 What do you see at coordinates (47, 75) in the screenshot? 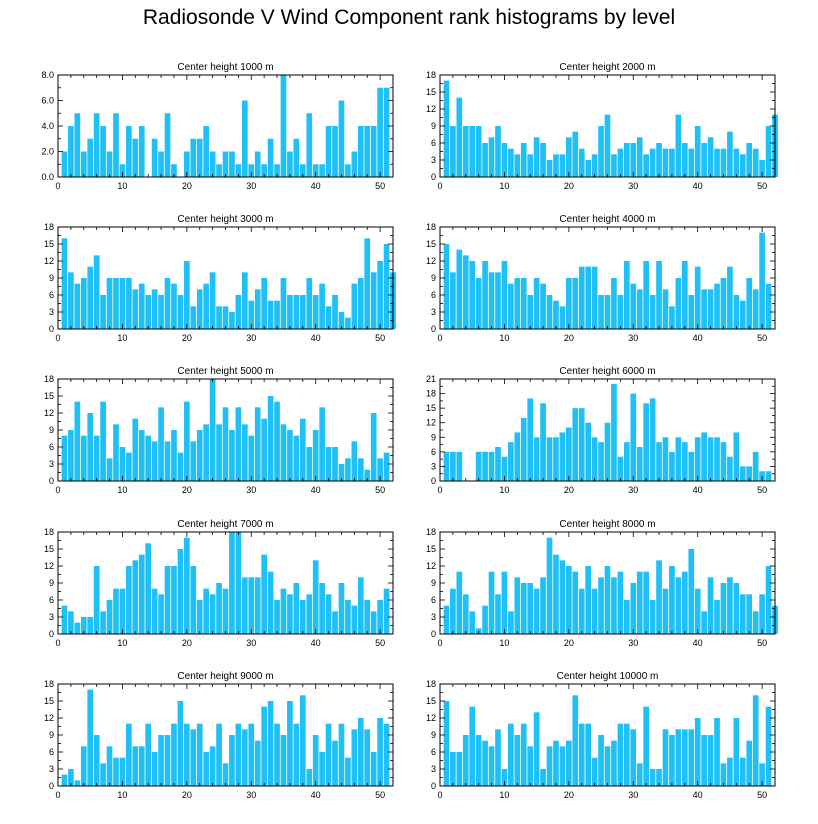
I see `y-tick-label: 8.0` at bounding box center [47, 75].